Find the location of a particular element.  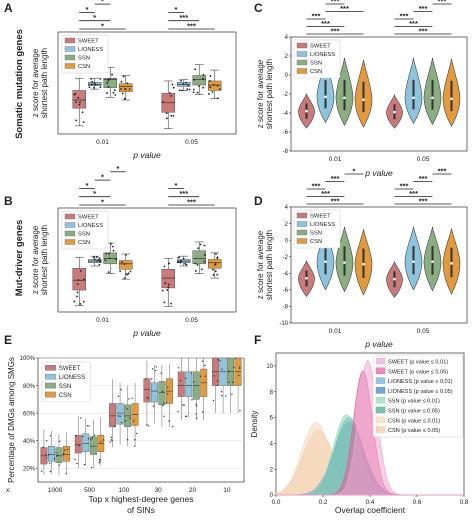

panel-letter-c: C is located at coordinates (258, 8).